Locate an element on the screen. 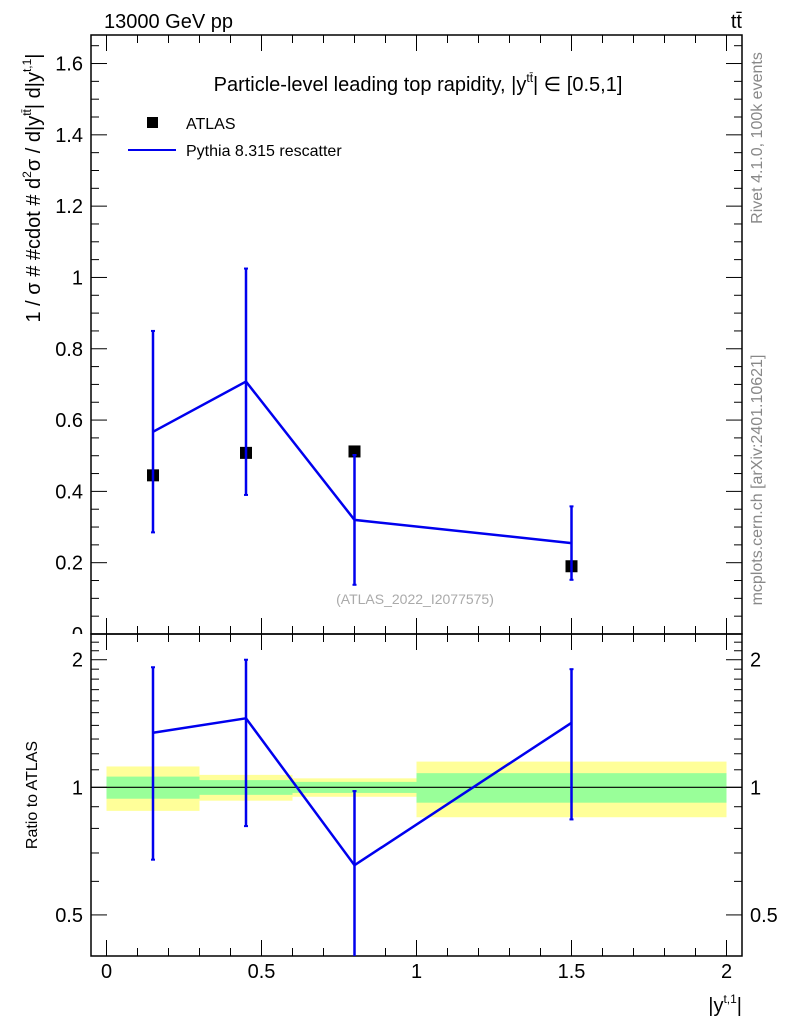  y-tick-label: 0.8 is located at coordinates (69, 350).